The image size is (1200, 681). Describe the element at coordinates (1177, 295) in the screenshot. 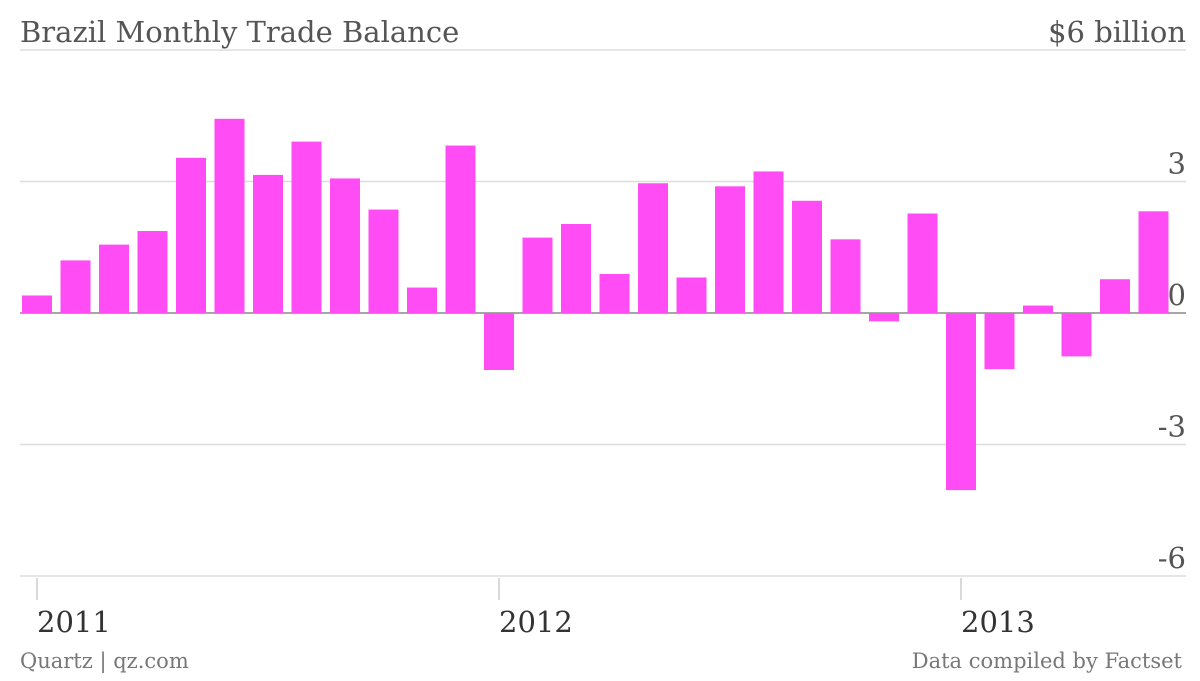

I see `y-tick-label: 0` at that location.